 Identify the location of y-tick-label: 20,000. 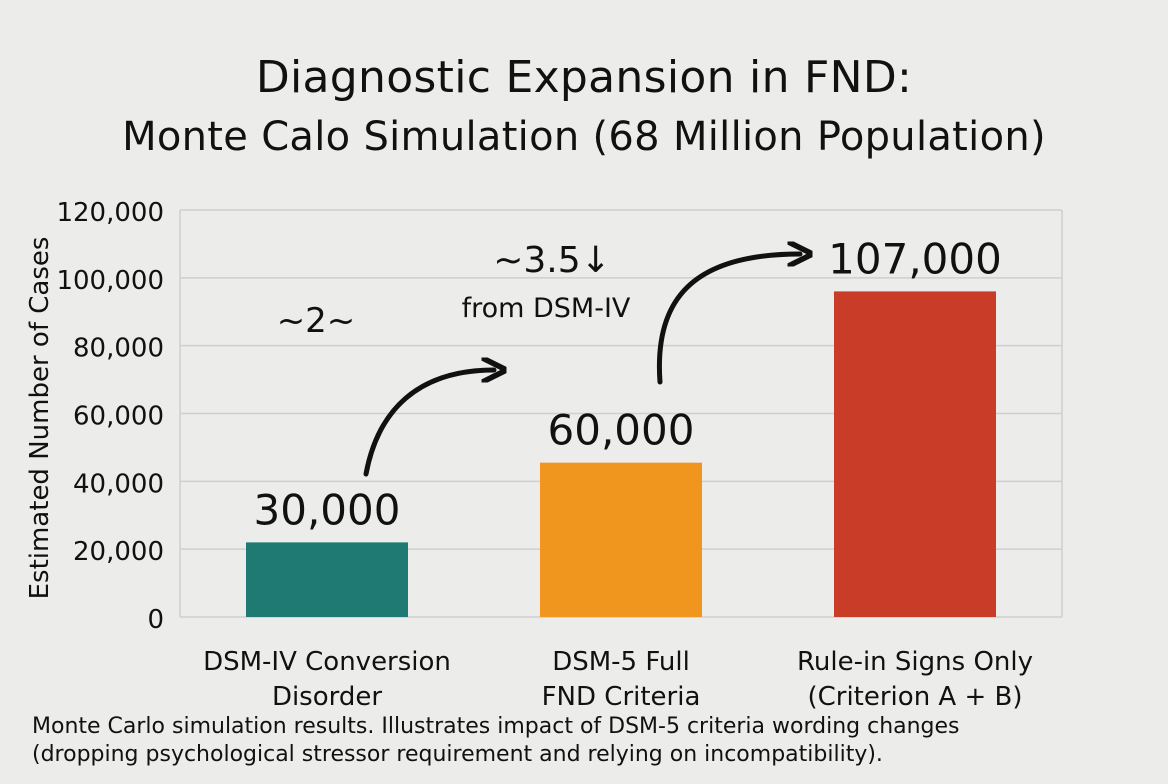
(118, 552).